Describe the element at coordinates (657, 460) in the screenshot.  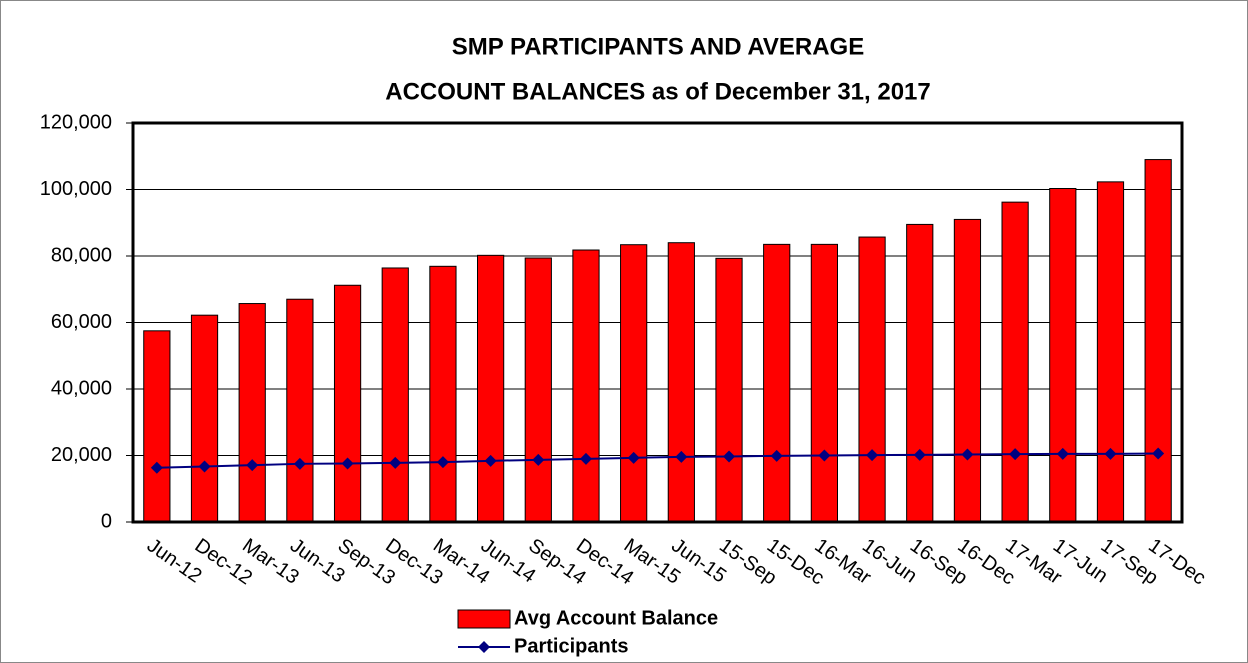
I see `line` at that location.